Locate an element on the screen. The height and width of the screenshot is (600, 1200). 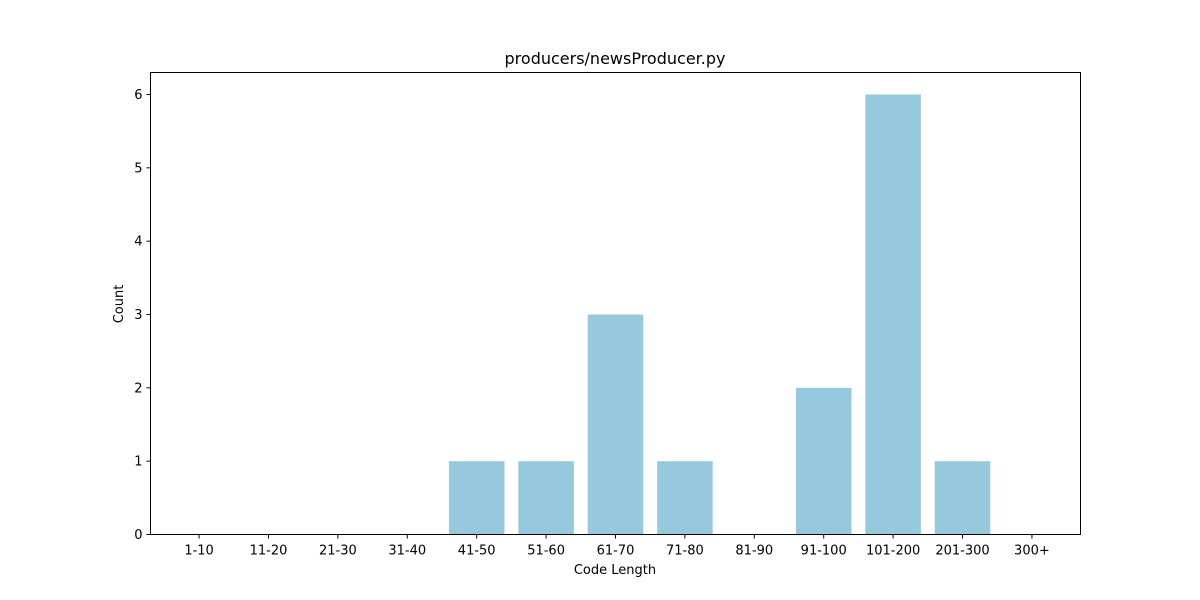
x-tick-label: 11-20 is located at coordinates (269, 551).